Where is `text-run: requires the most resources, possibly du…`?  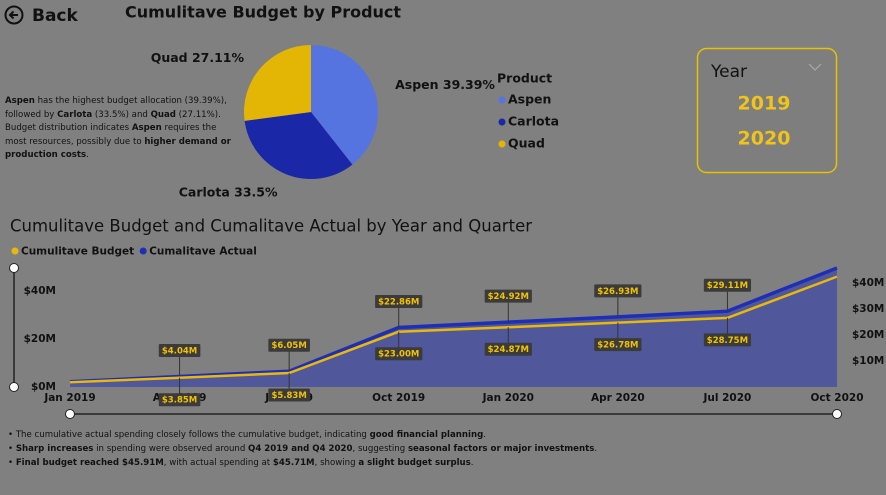 text-run: requires the most resources, possibly du… is located at coordinates (111, 135).